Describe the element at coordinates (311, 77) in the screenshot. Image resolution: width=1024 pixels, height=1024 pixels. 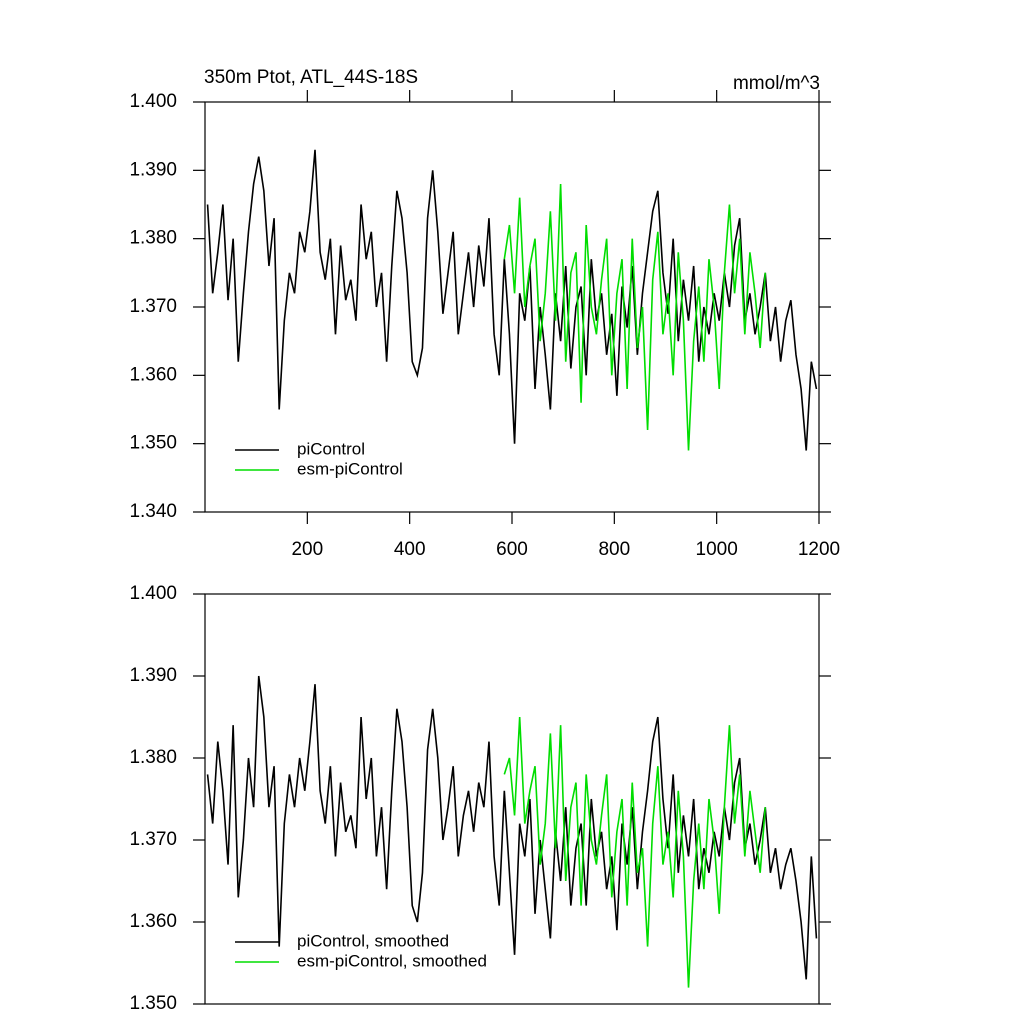
I see `chart-title: 350m Ptot, ATL_44S-18S` at that location.